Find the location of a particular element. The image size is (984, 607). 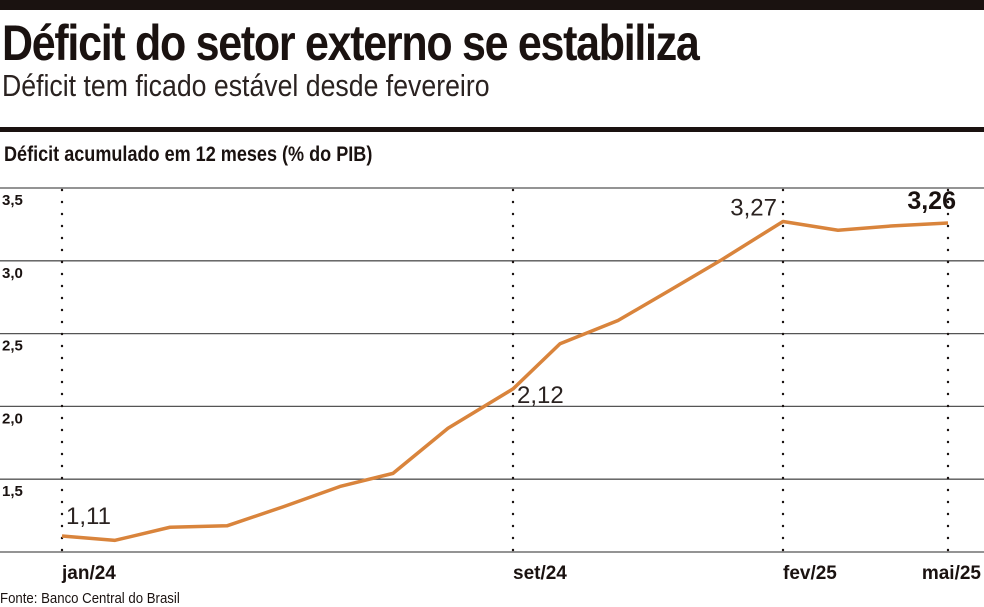

data-label: 2,12 is located at coordinates (540, 395).